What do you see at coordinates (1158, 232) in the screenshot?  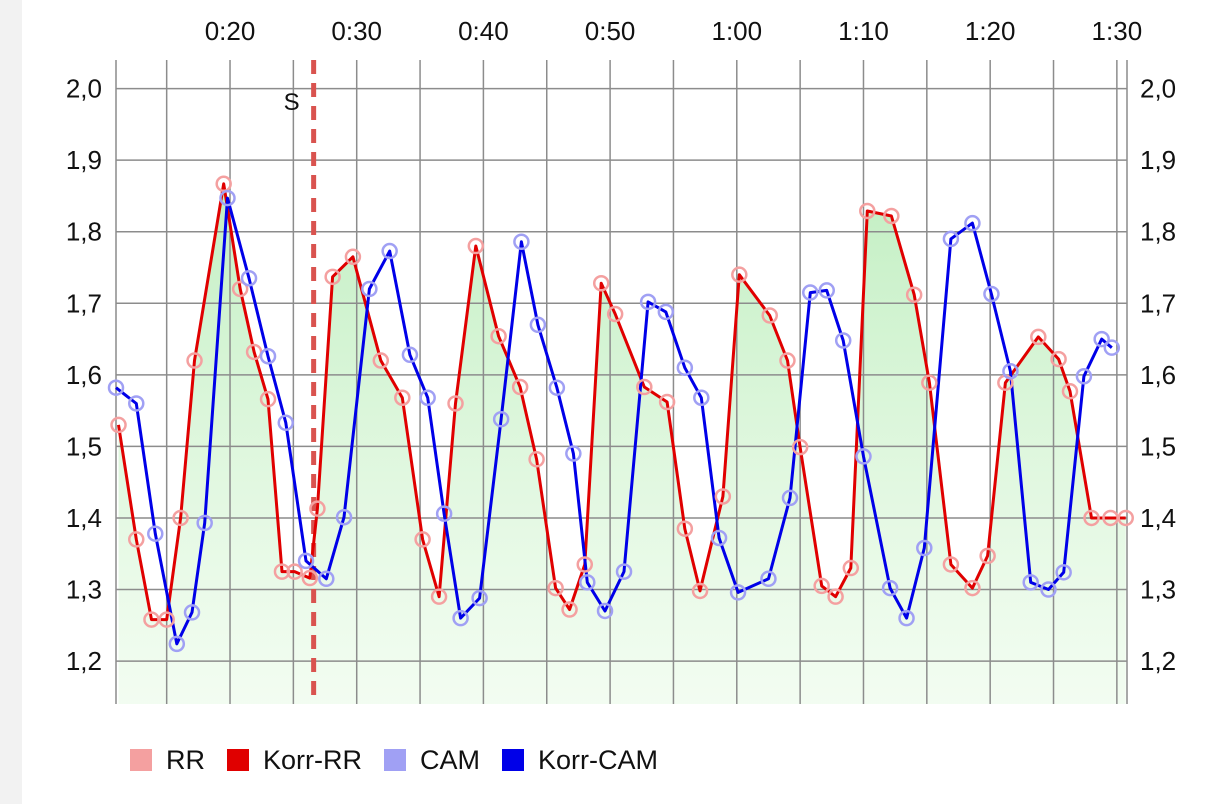 I see `y-tick-label-right-6: 1,8` at bounding box center [1158, 232].